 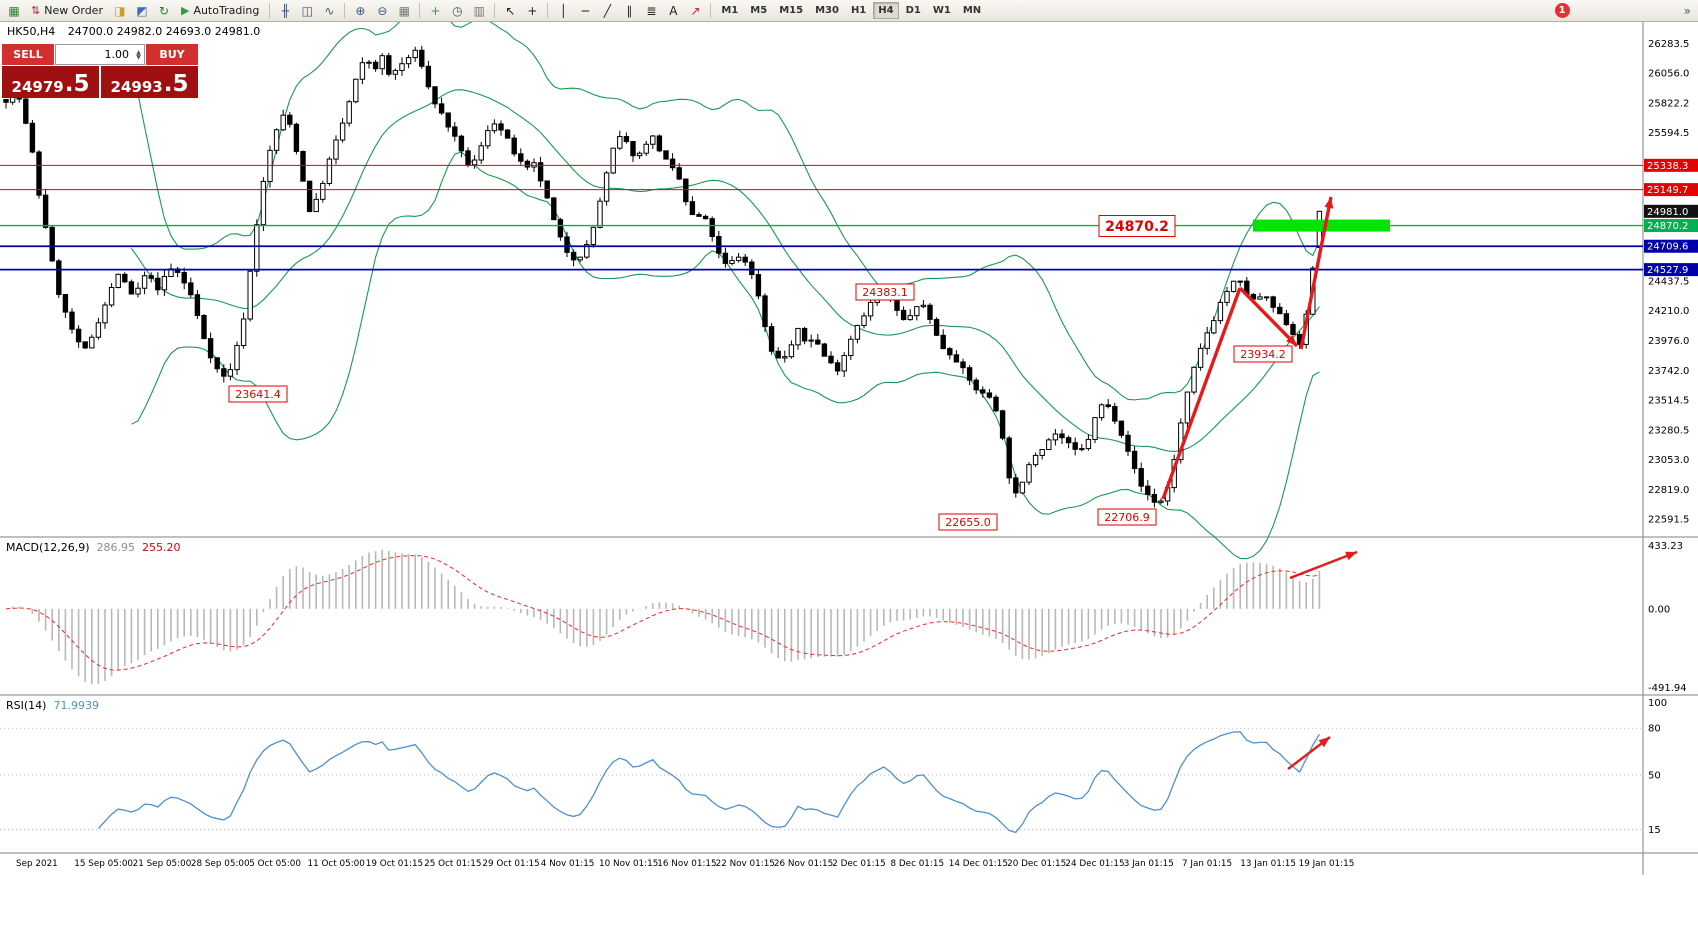 I want to click on timeframe-m30-button: M30, so click(x=827, y=10).